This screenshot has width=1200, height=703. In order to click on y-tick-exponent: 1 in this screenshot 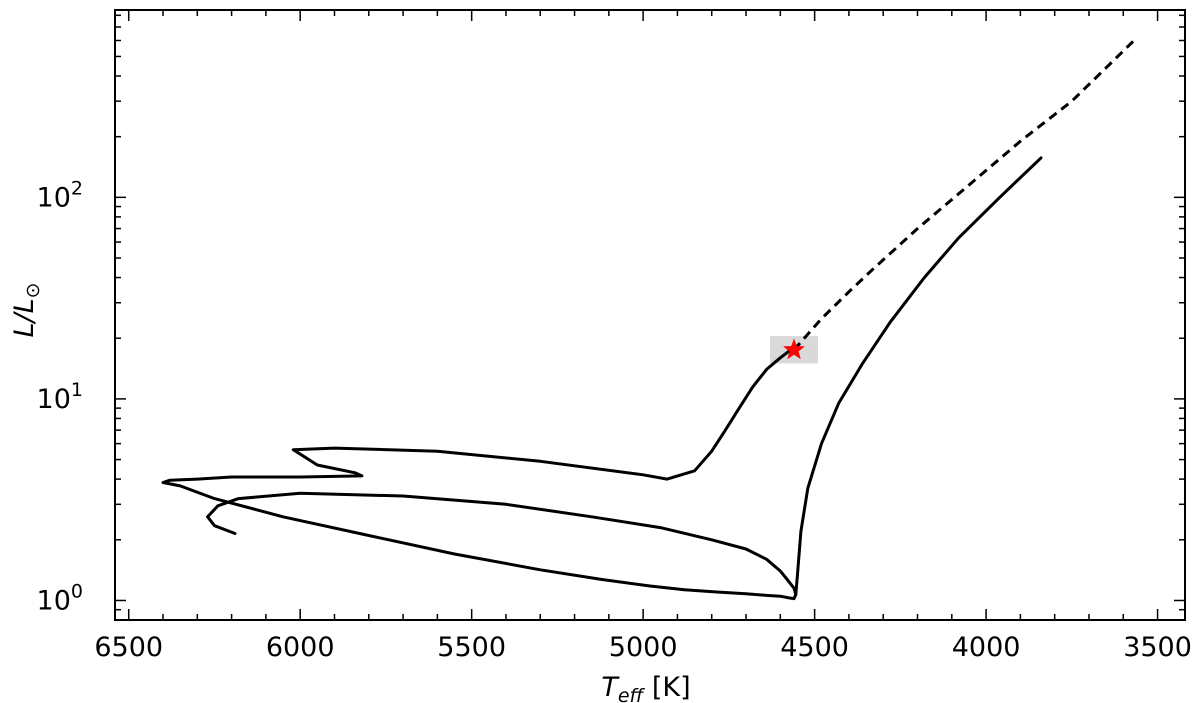, I will do `click(77, 390)`.